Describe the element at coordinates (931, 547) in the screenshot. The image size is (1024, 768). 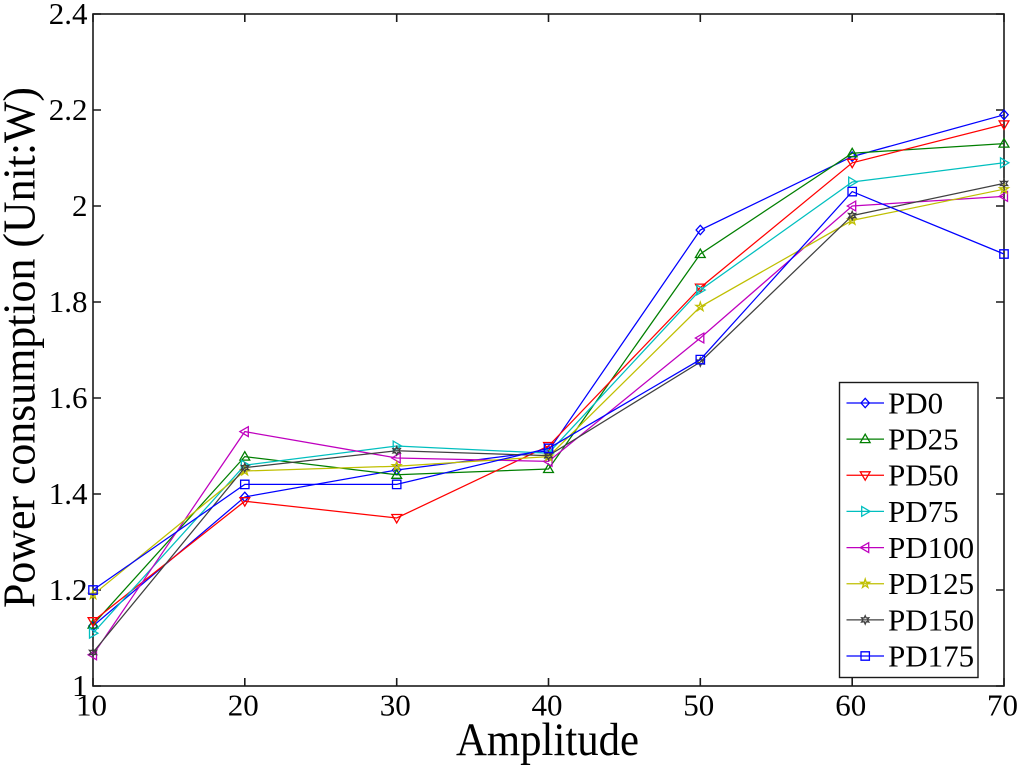
I see `svg-text: PD100` at that location.